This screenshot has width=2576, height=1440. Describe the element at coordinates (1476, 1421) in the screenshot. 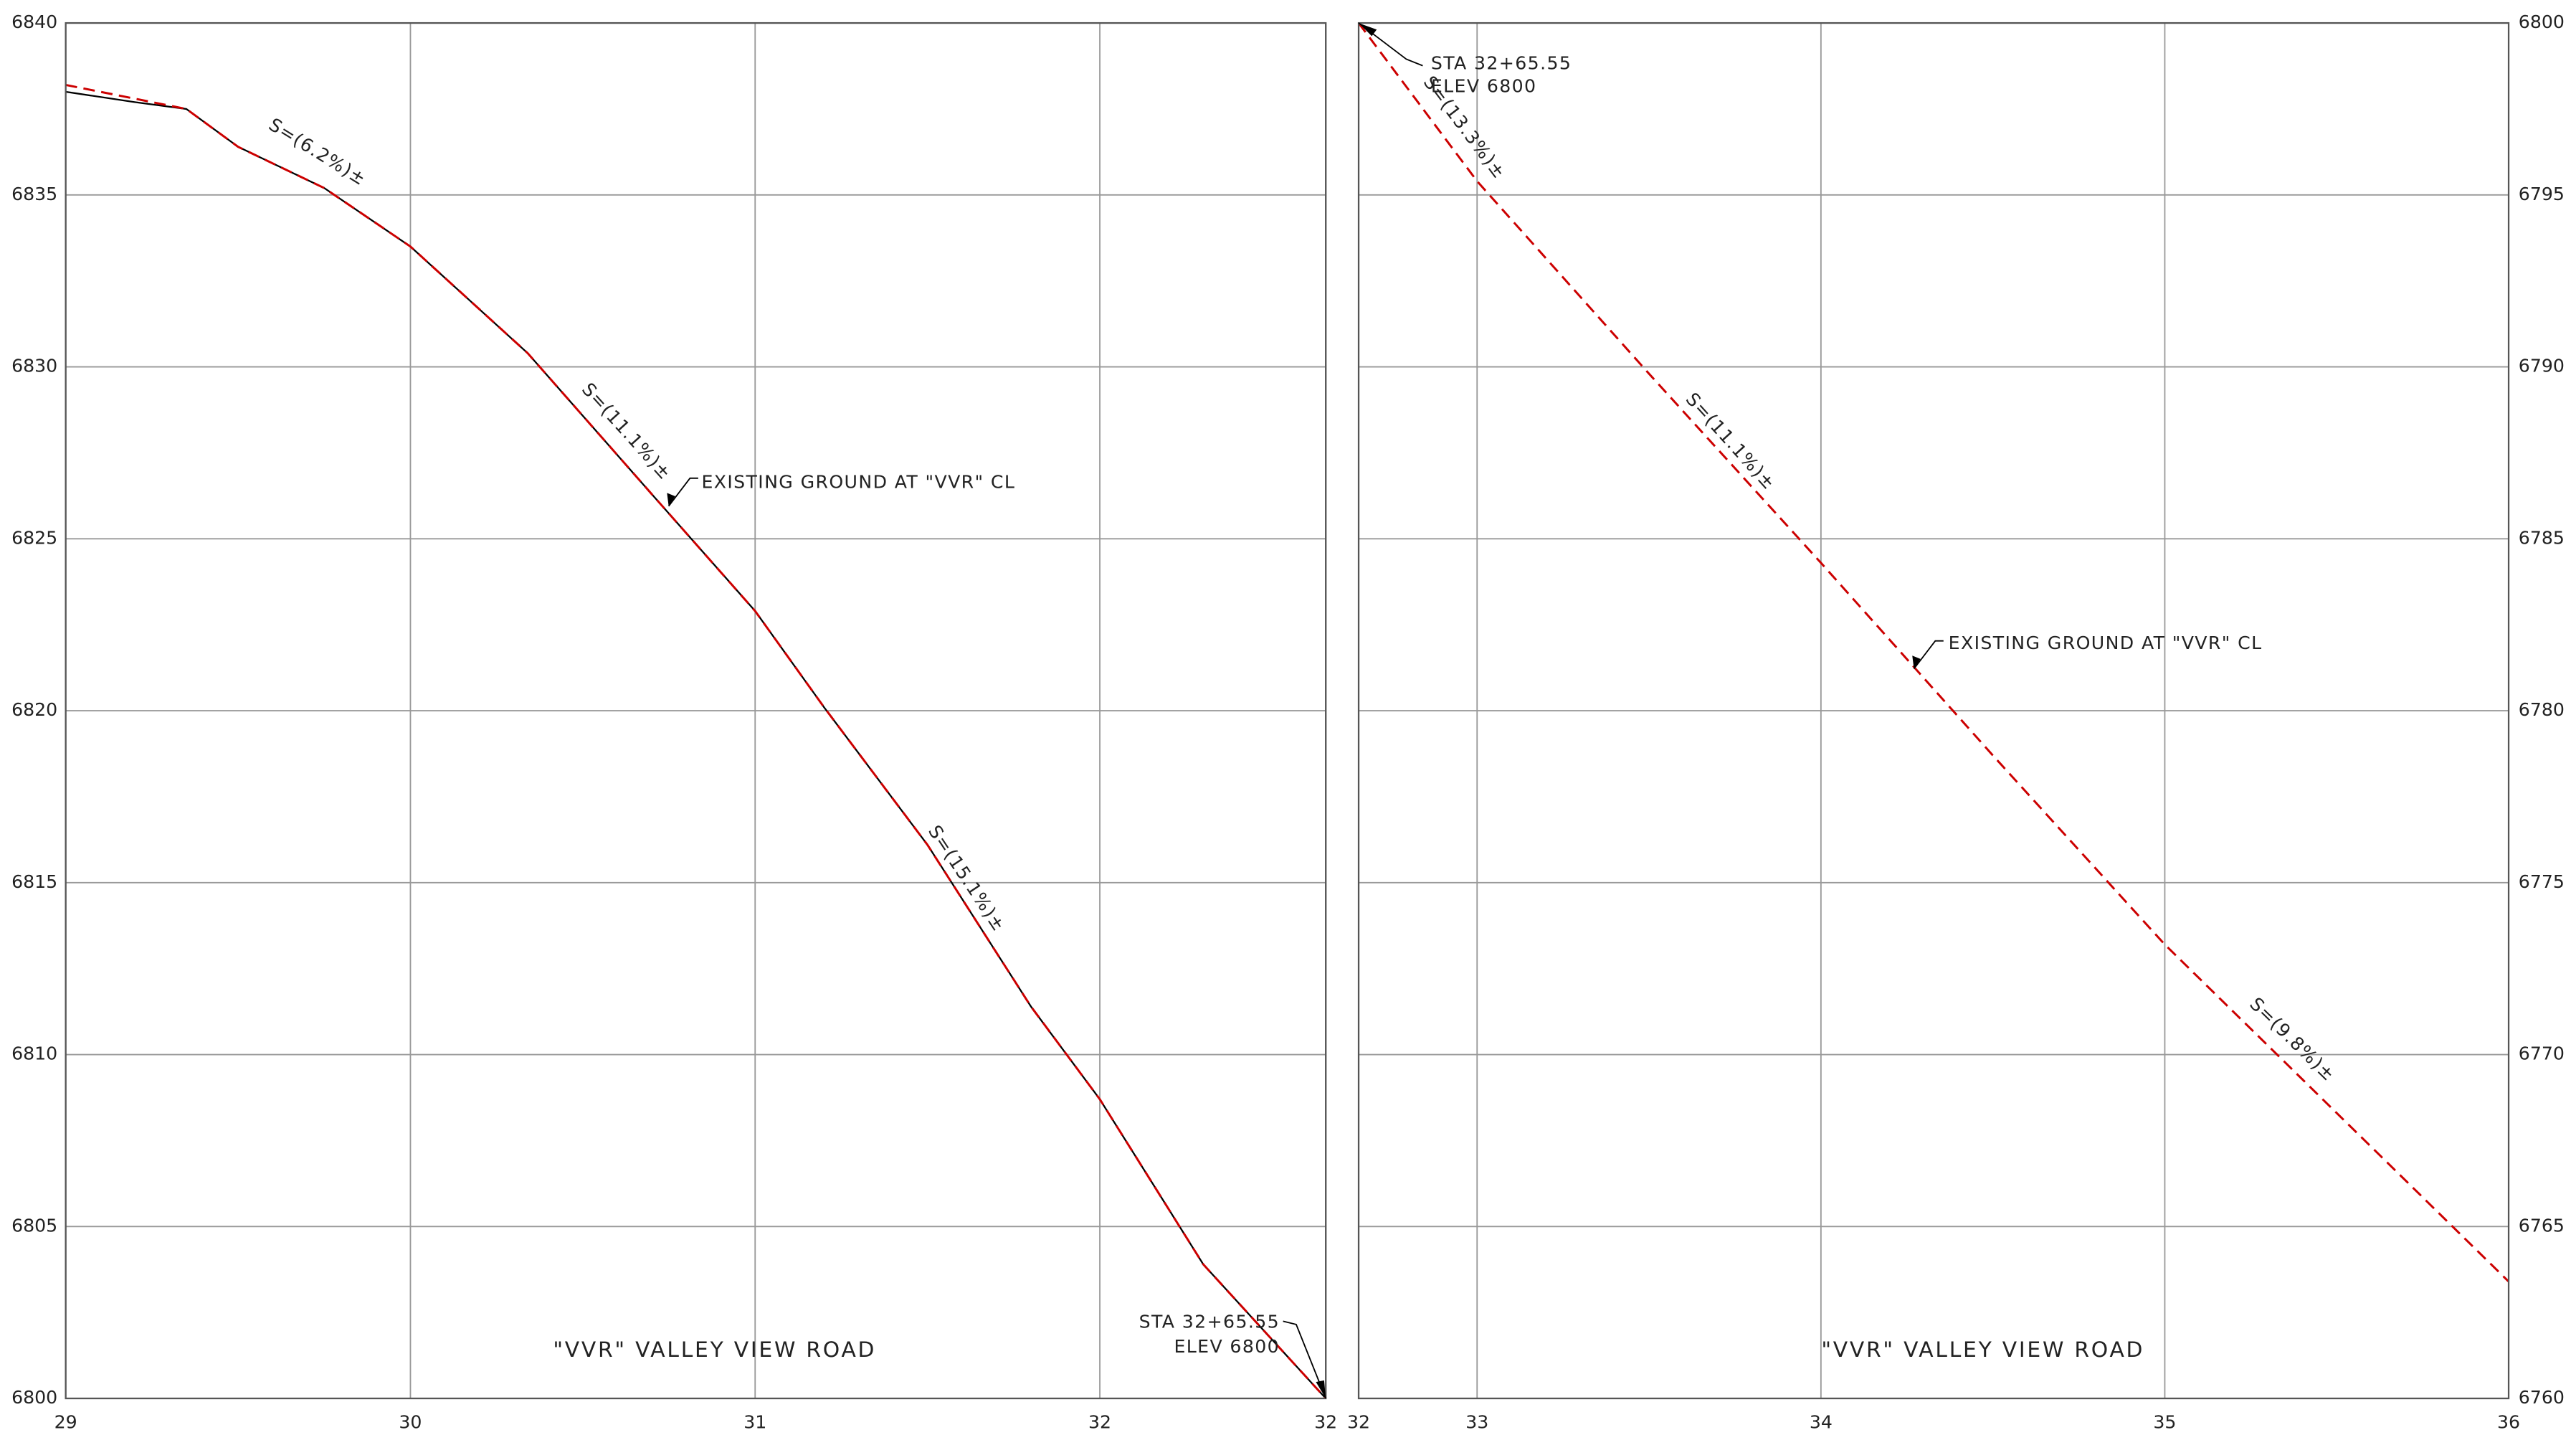

I see `x-tick-label: 33` at that location.